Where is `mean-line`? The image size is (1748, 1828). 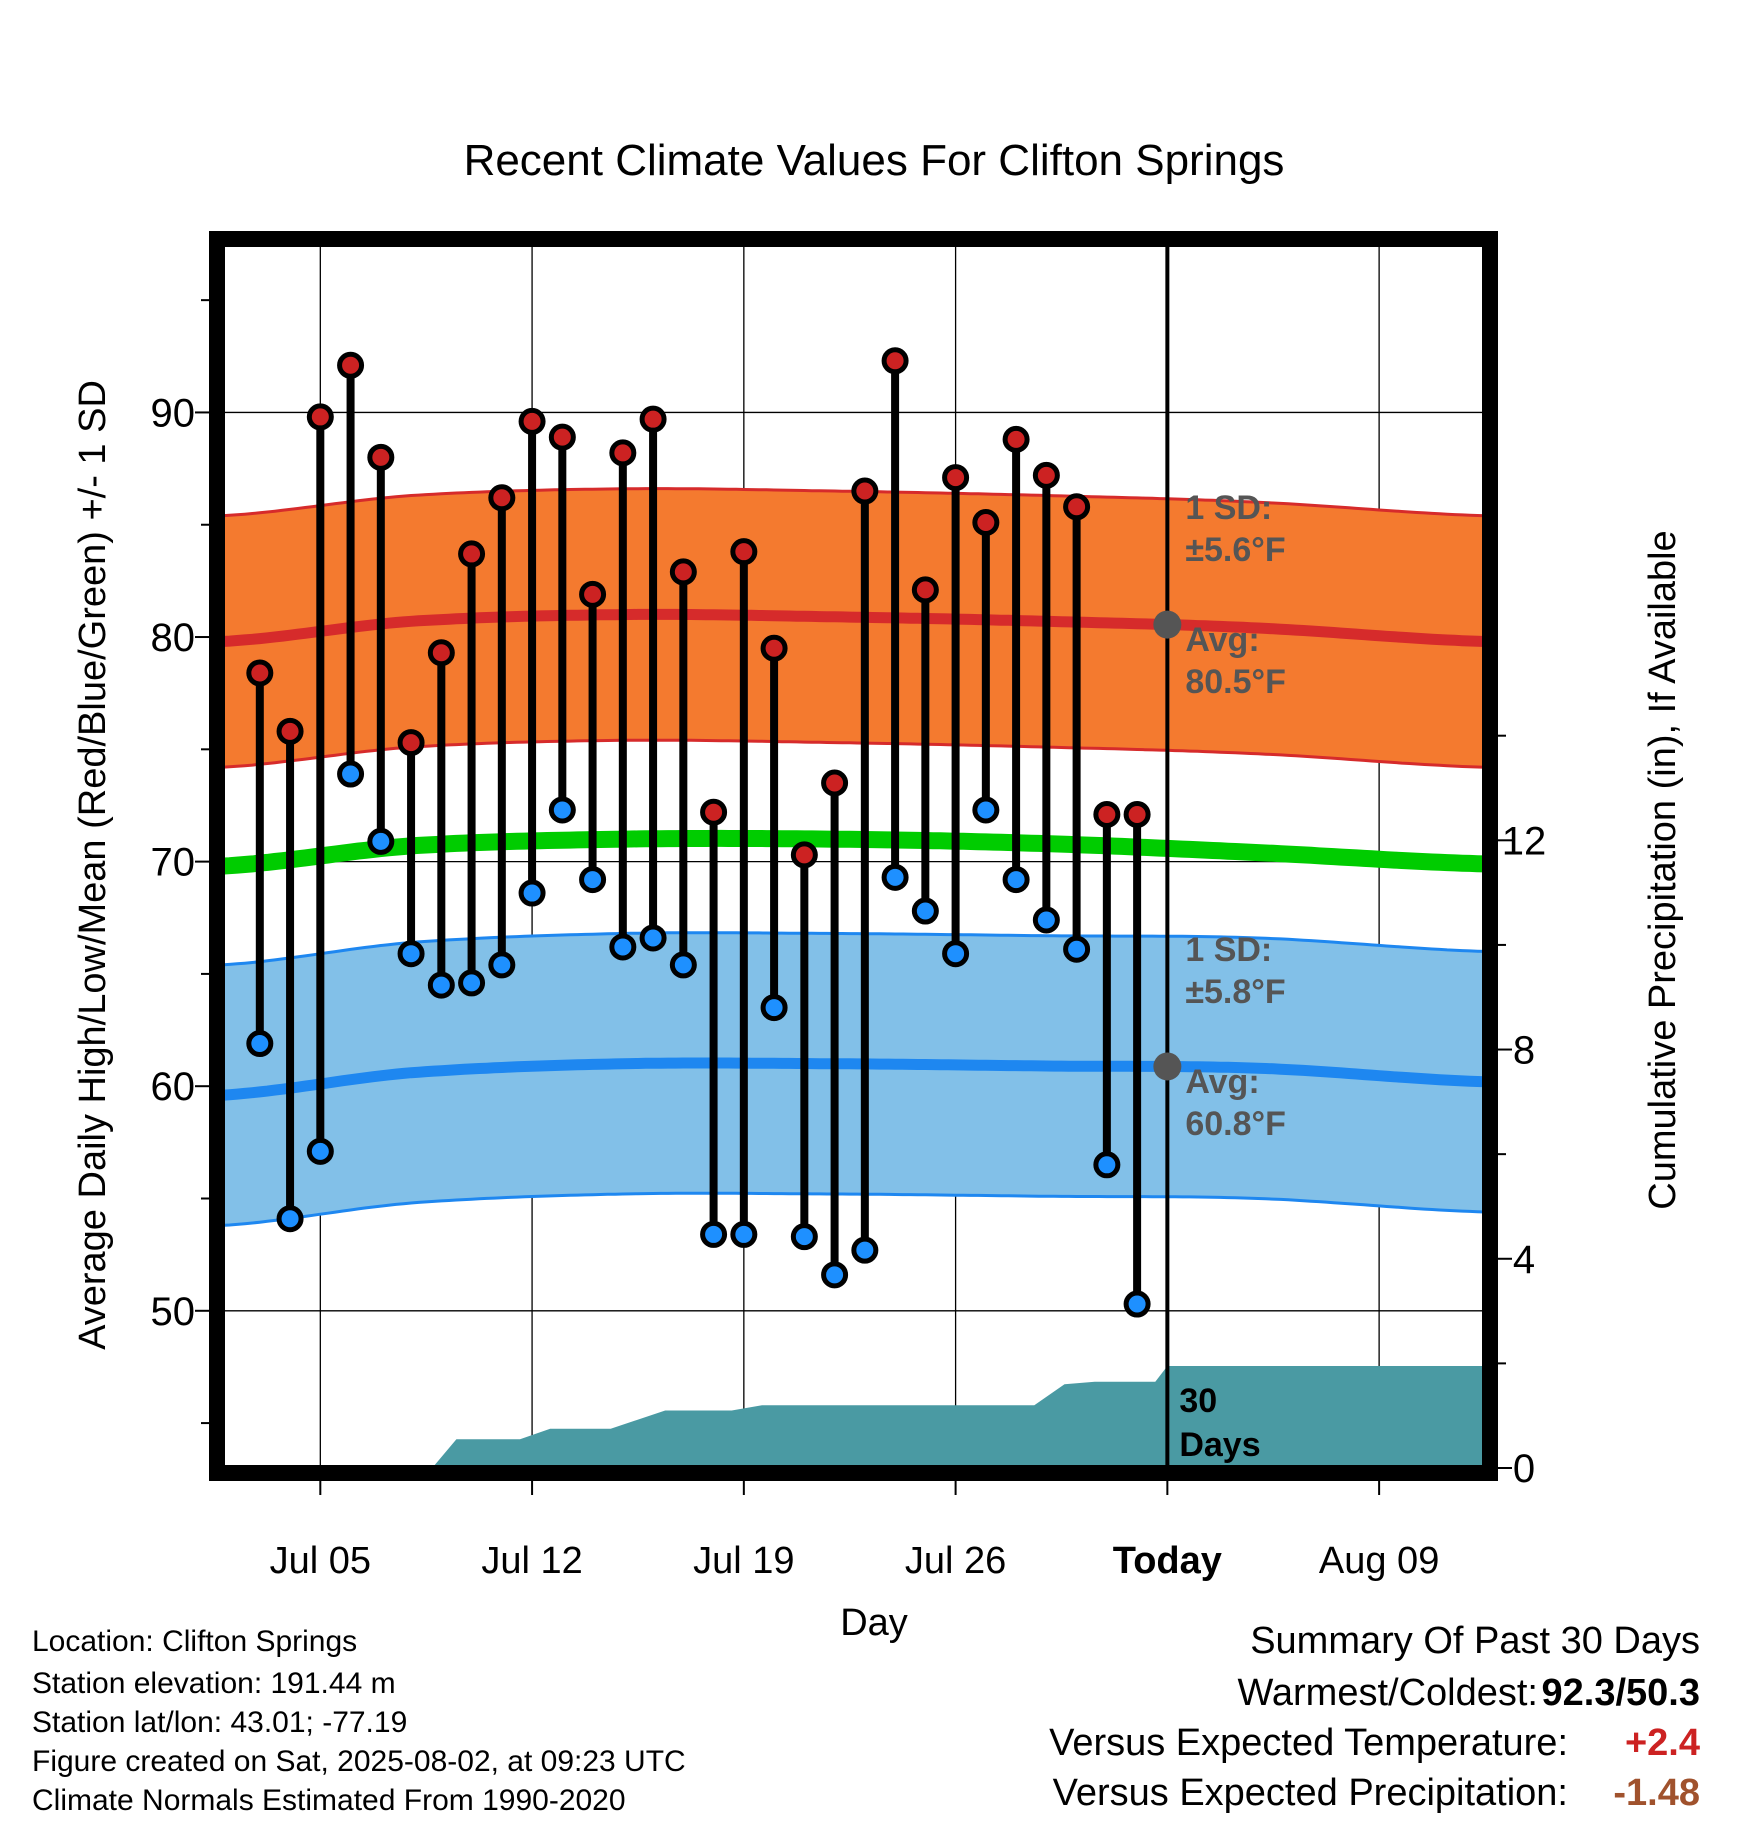
mean-line is located at coordinates (853, 852).